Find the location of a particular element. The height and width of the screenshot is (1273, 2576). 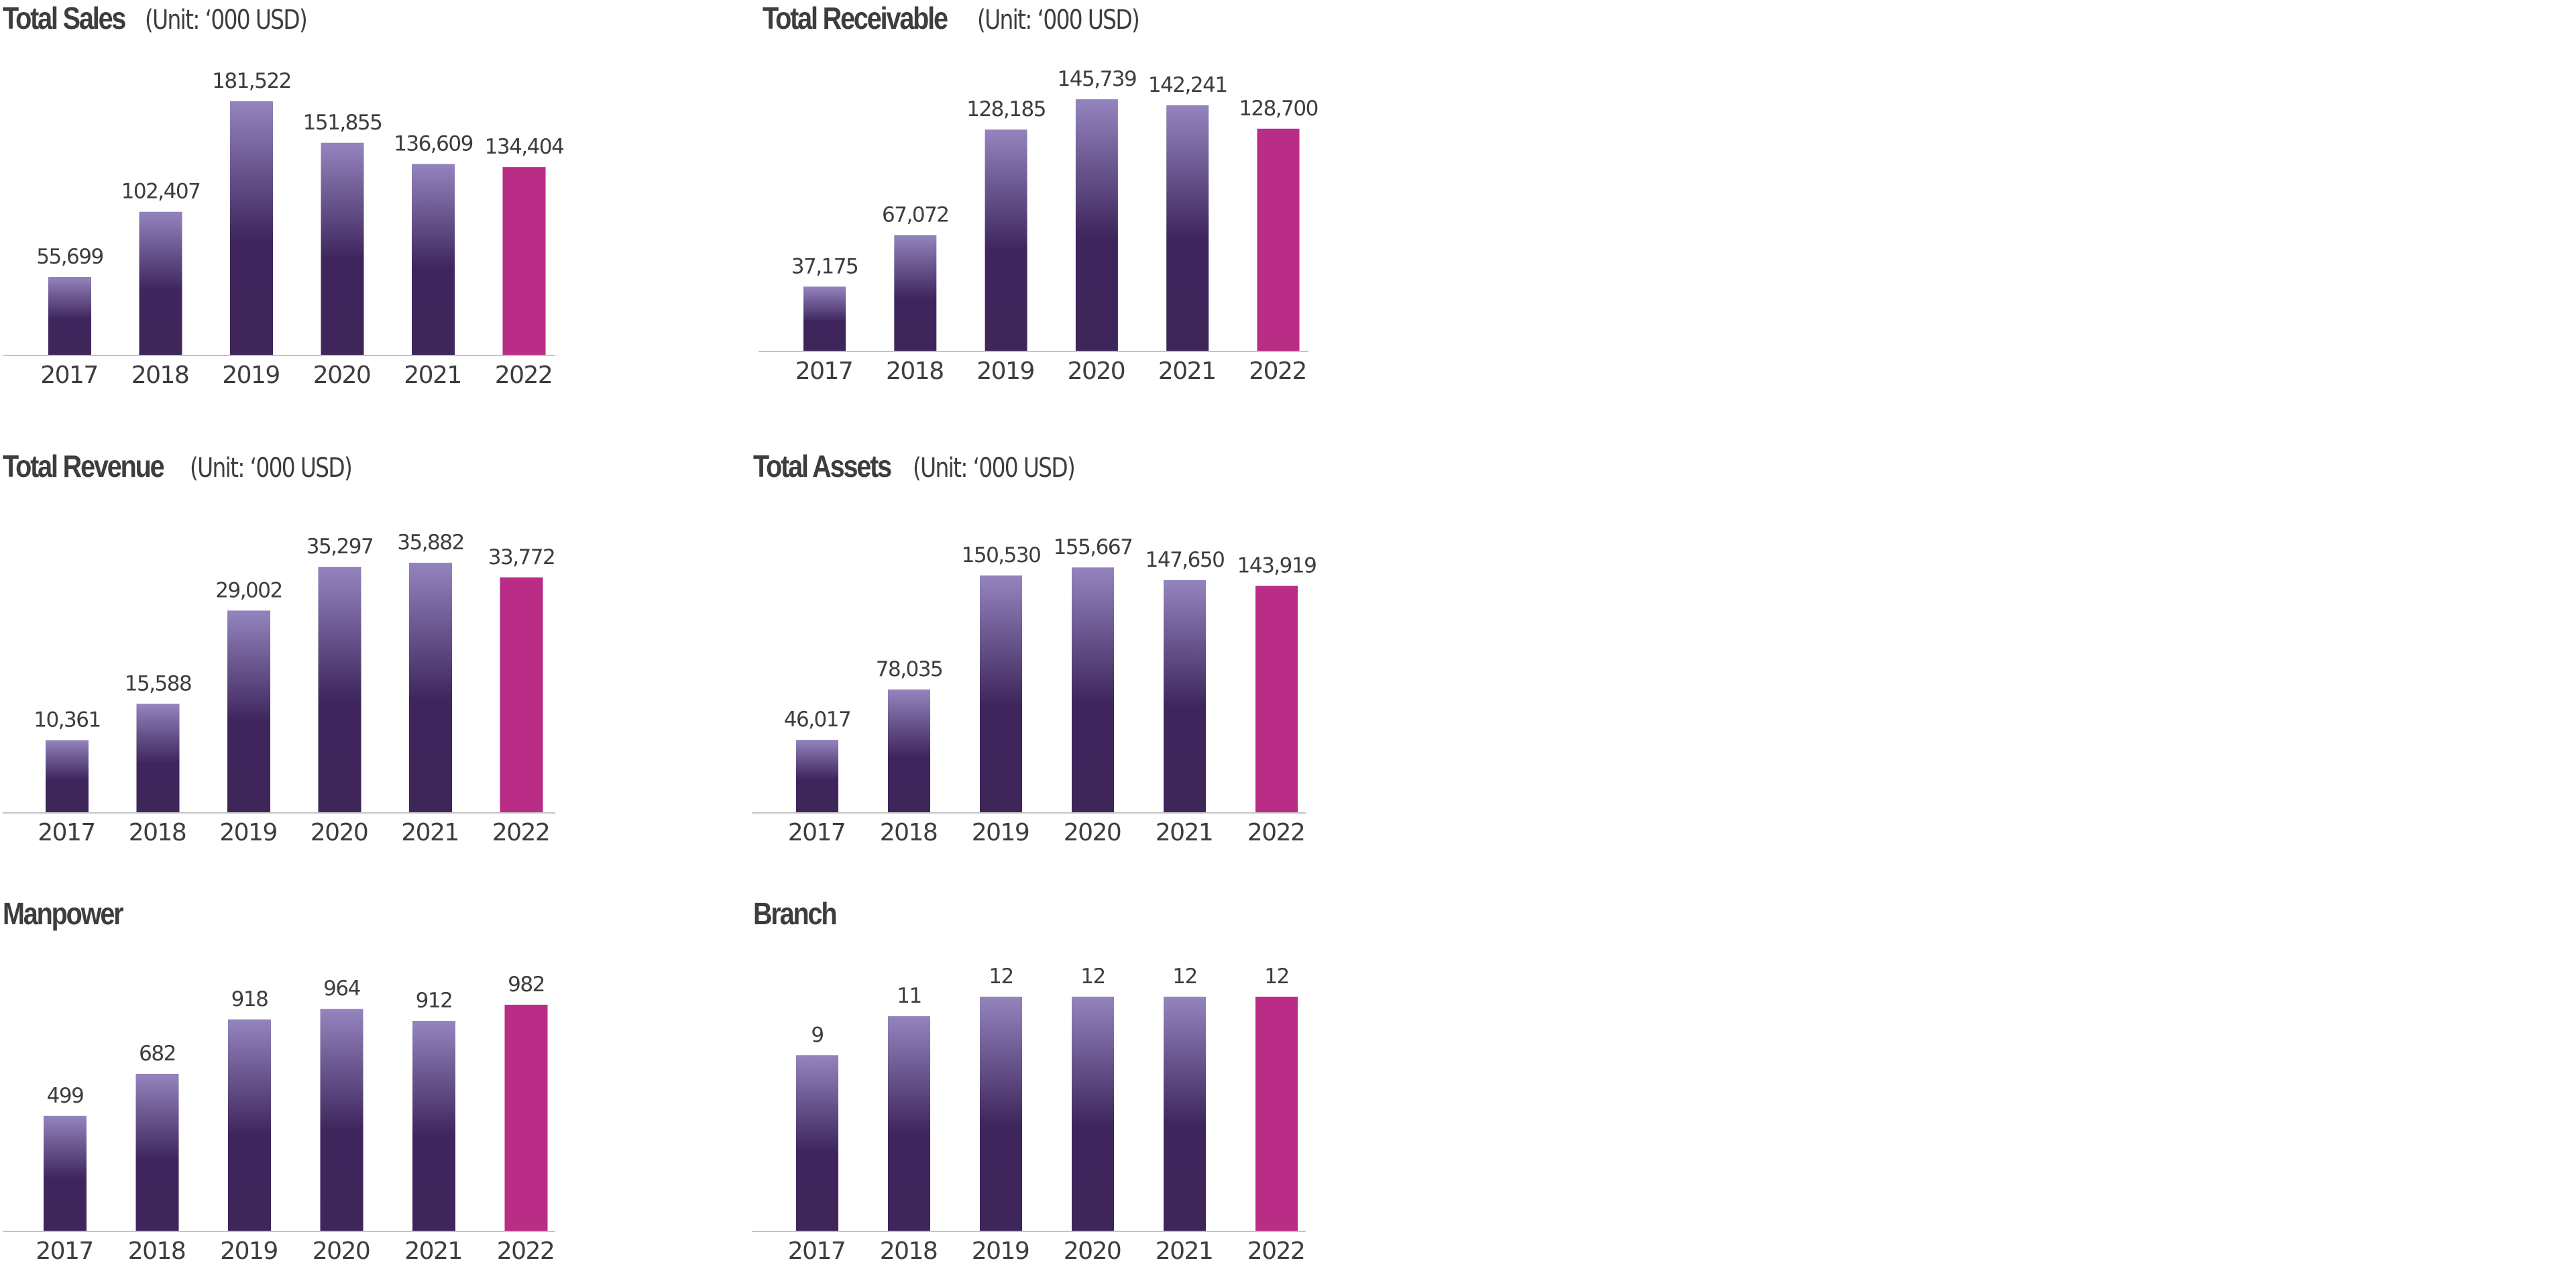

chart-title: Manpower is located at coordinates (72, 913).